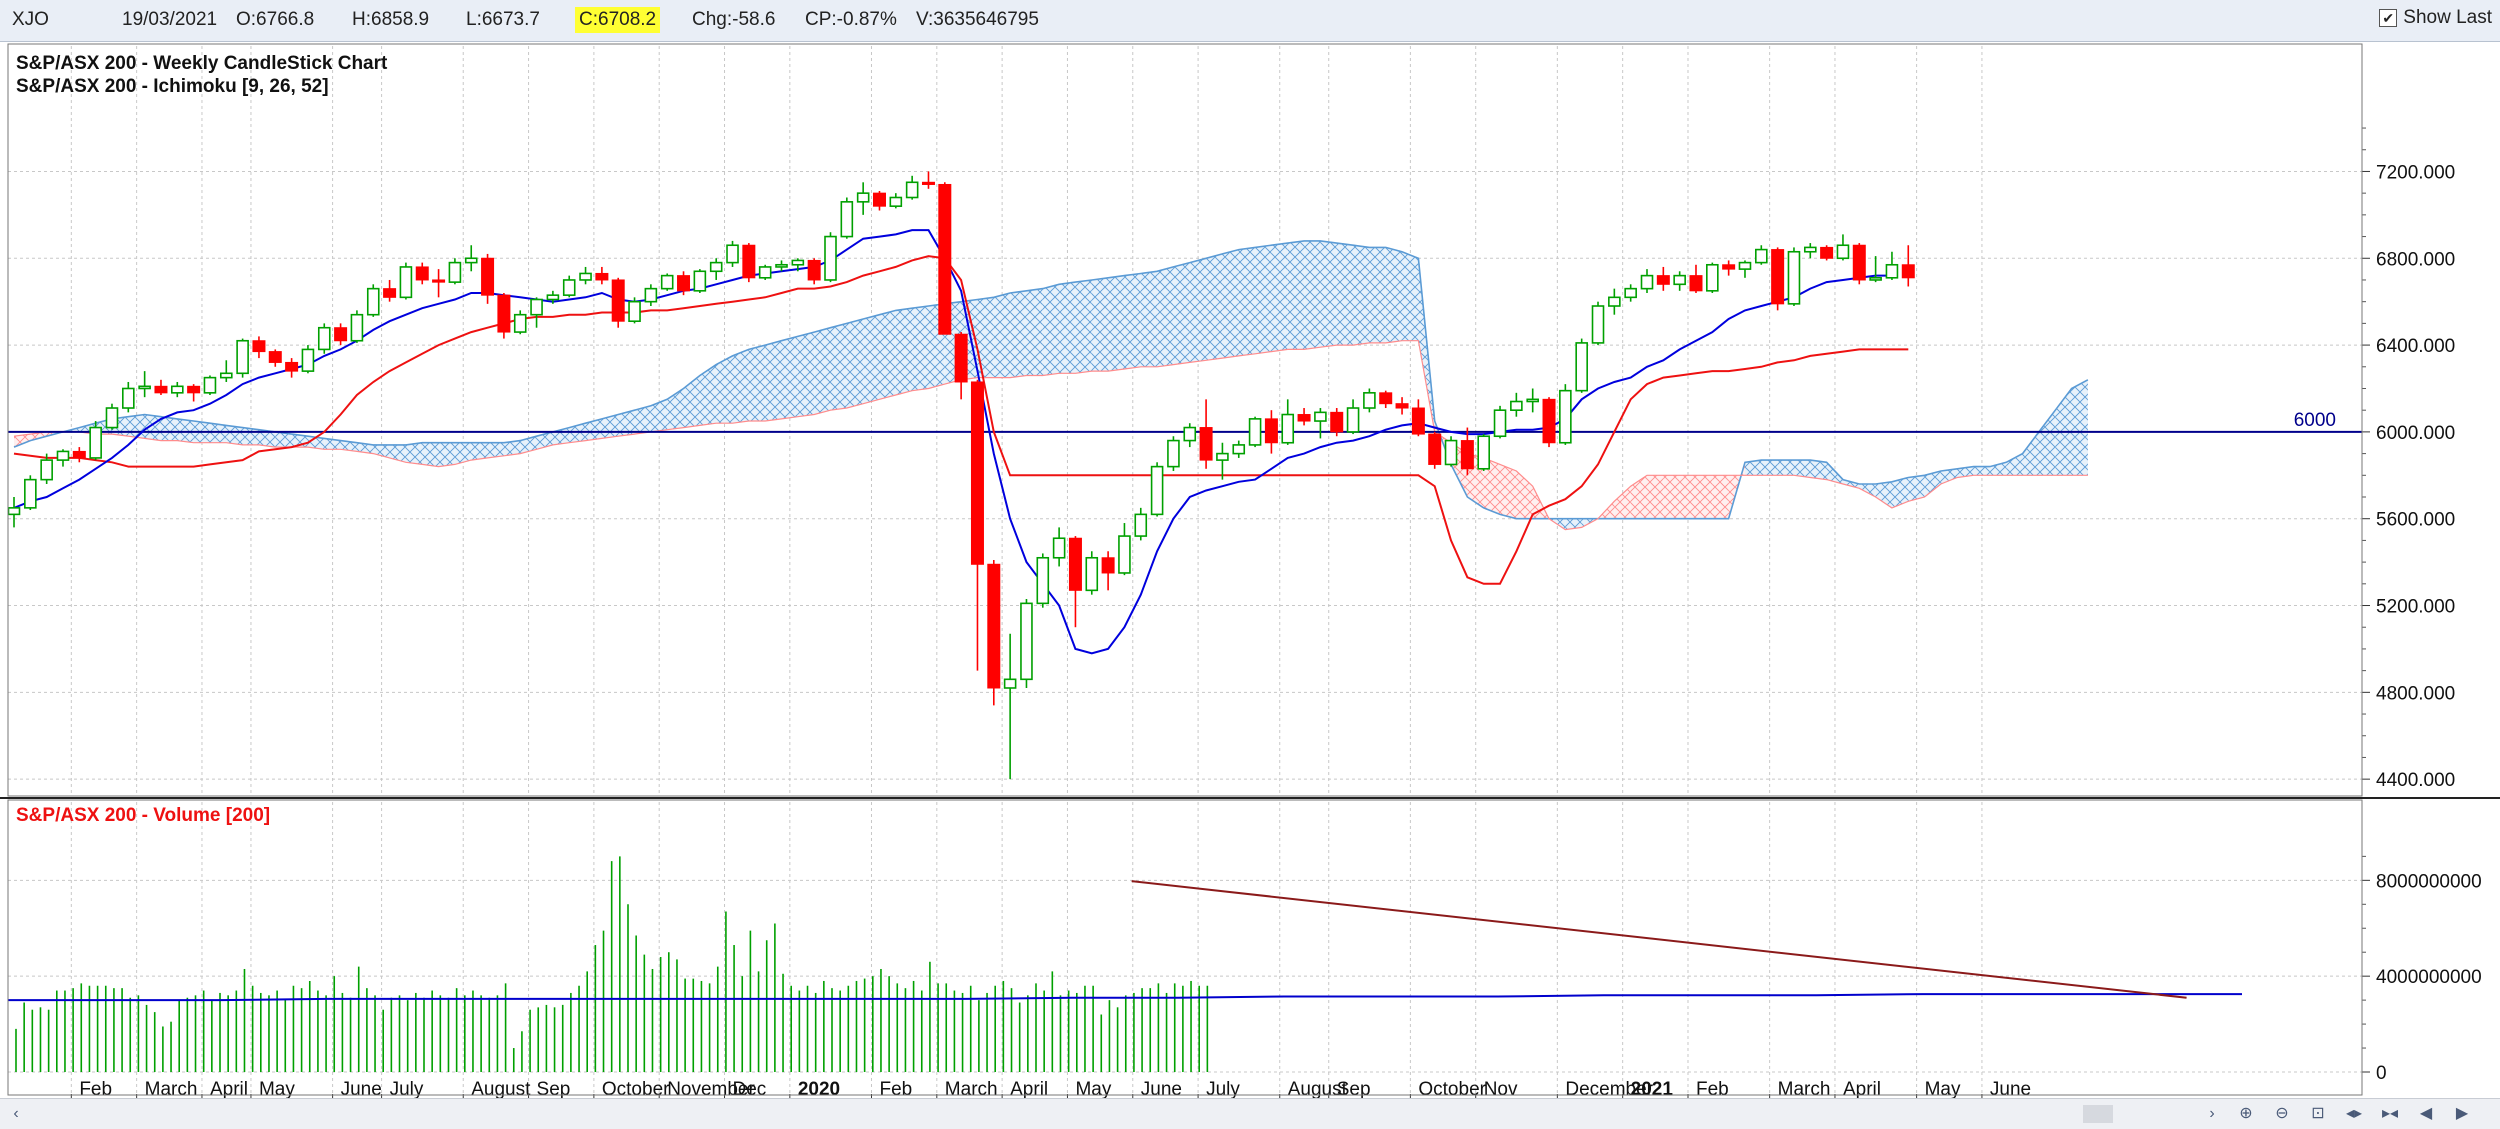  What do you see at coordinates (819, 1088) in the screenshot?
I see `time-label: 2020` at bounding box center [819, 1088].